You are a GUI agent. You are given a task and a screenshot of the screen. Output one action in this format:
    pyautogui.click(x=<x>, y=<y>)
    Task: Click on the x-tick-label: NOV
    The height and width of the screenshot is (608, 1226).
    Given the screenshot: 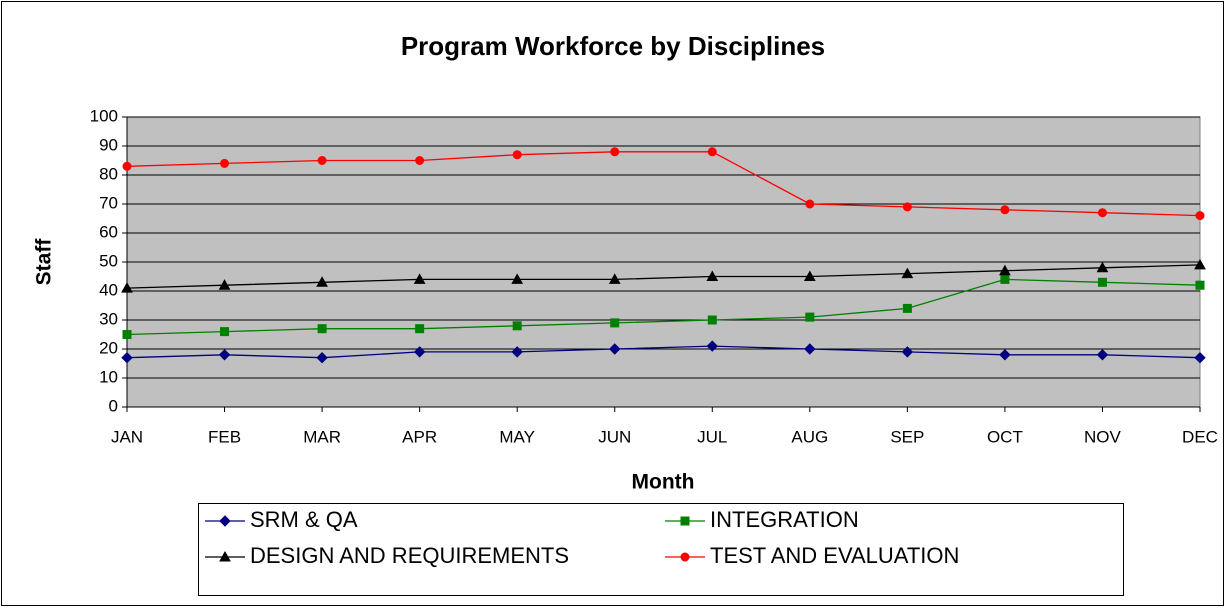 What is the action you would take?
    pyautogui.click(x=1103, y=436)
    